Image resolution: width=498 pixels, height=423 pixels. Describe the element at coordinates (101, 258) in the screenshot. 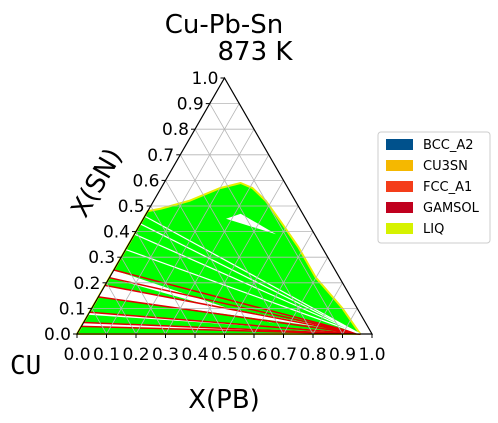

I see `y-tick-label-3: 0.3` at that location.